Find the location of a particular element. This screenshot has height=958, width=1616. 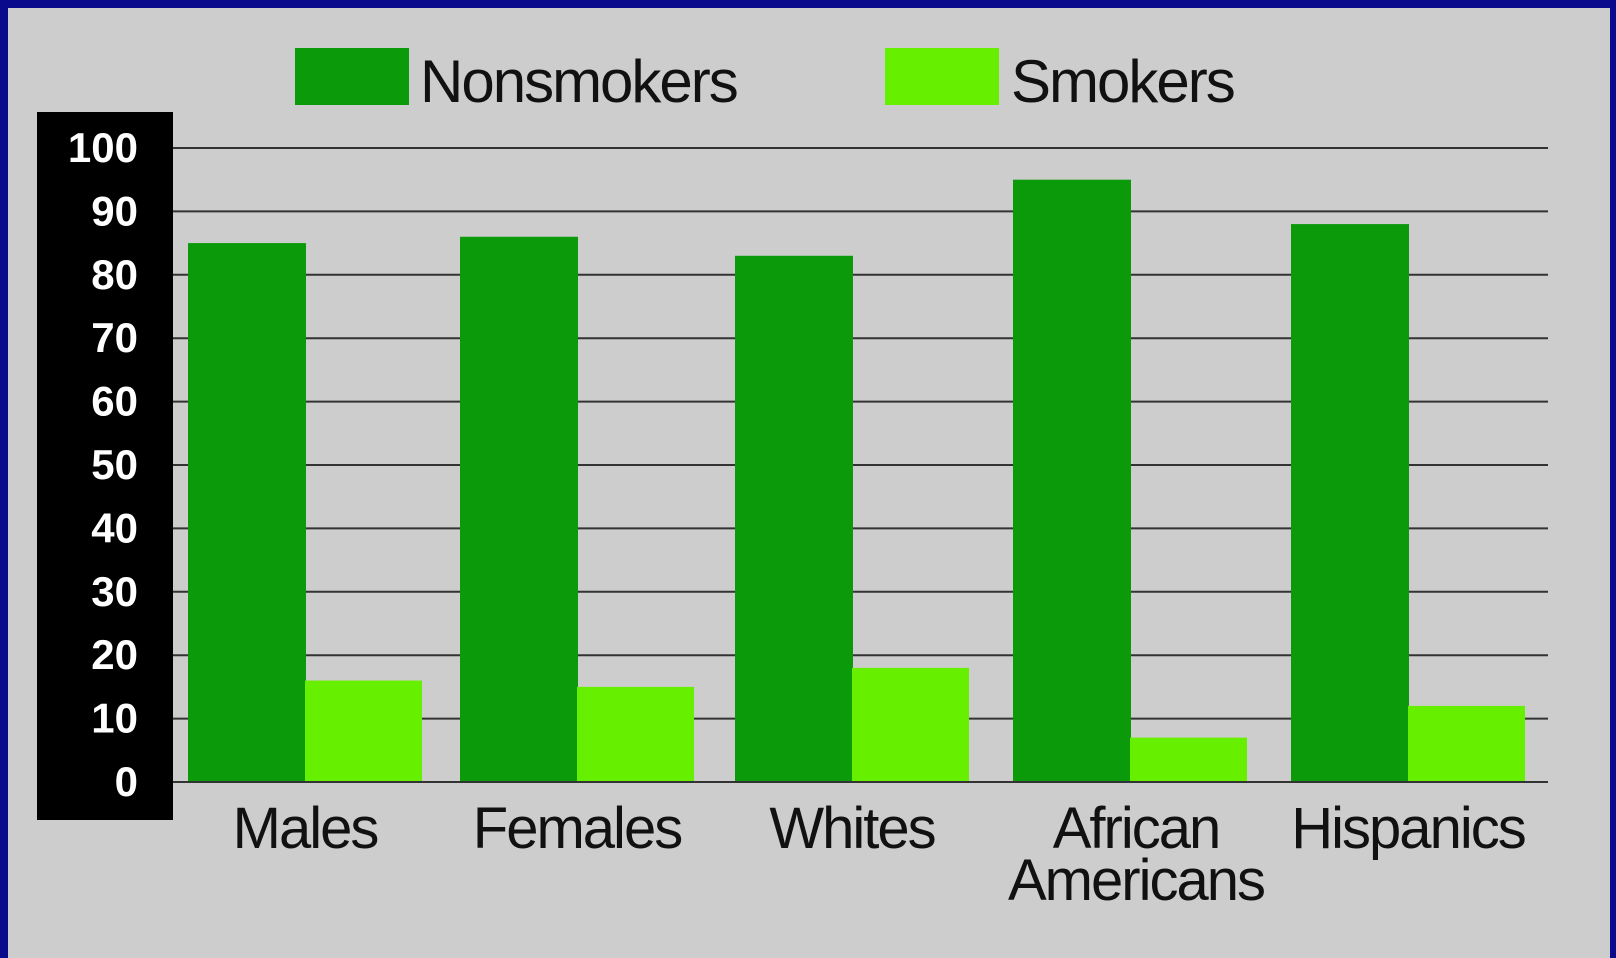

y-axis-ticks: 0 10 20 30 40 50 60 70 80 90 100 is located at coordinates (103, 464).